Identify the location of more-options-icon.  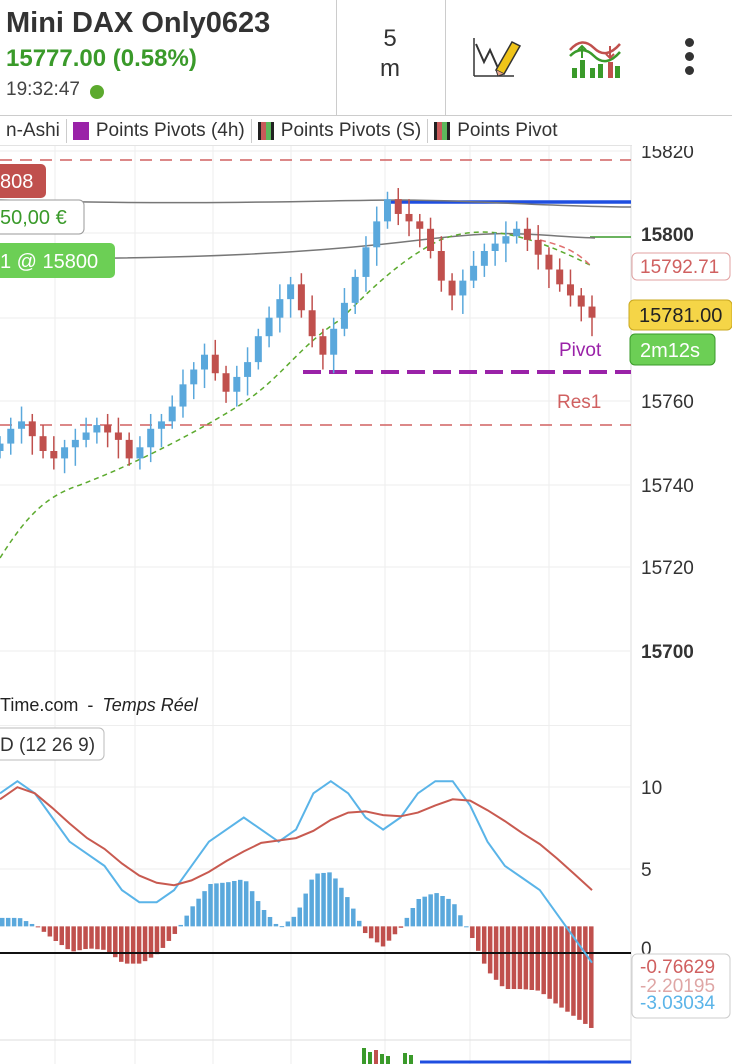
(689, 58).